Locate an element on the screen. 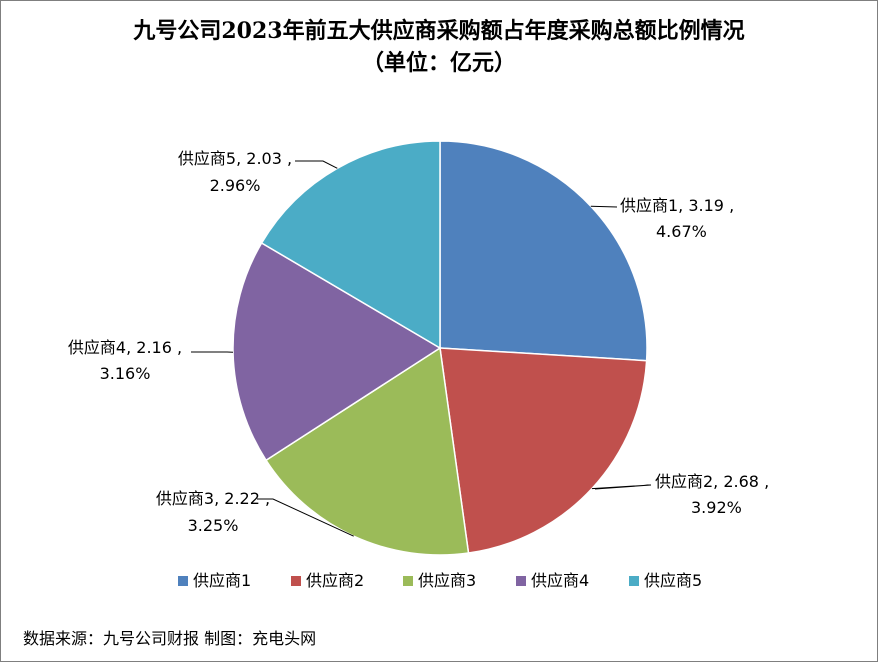 The height and width of the screenshot is (662, 878). legend-label-5: 供应商5 is located at coordinates (673, 580).